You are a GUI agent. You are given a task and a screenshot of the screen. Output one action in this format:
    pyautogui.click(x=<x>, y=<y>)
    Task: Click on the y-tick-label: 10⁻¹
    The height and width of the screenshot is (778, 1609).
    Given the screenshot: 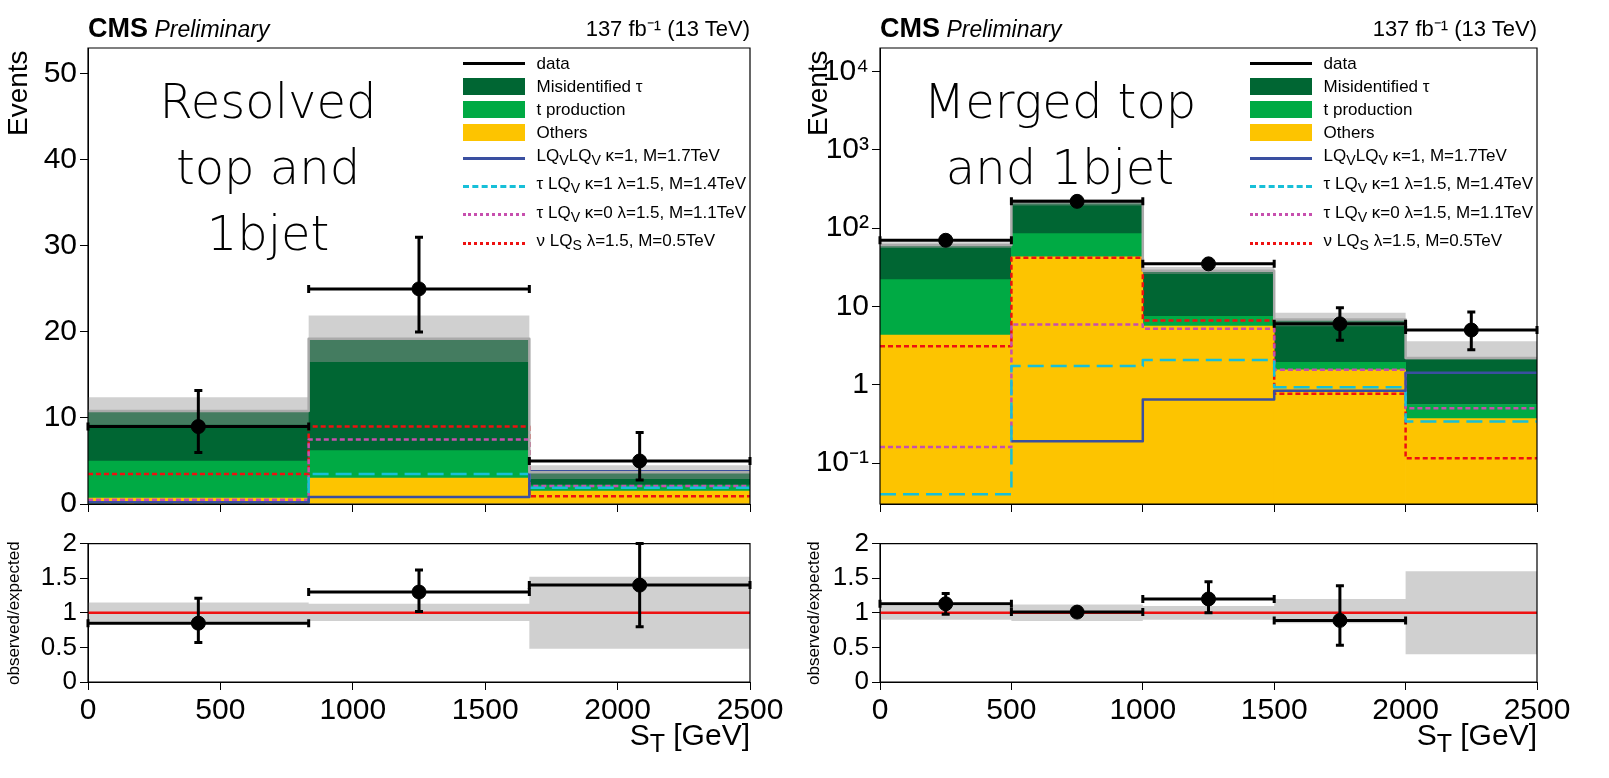 What is the action you would take?
    pyautogui.click(x=842, y=461)
    